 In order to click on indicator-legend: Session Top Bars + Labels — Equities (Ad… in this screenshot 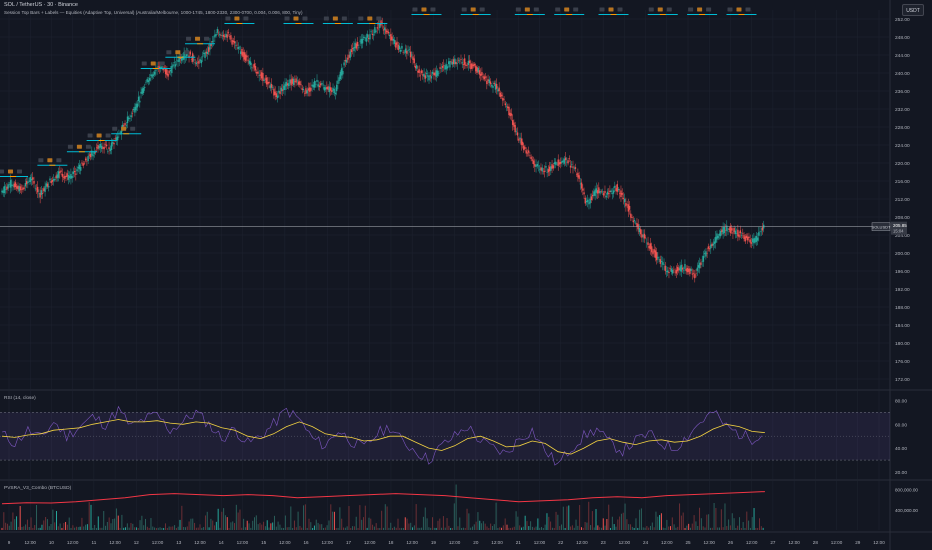, I will do `click(153, 12)`.